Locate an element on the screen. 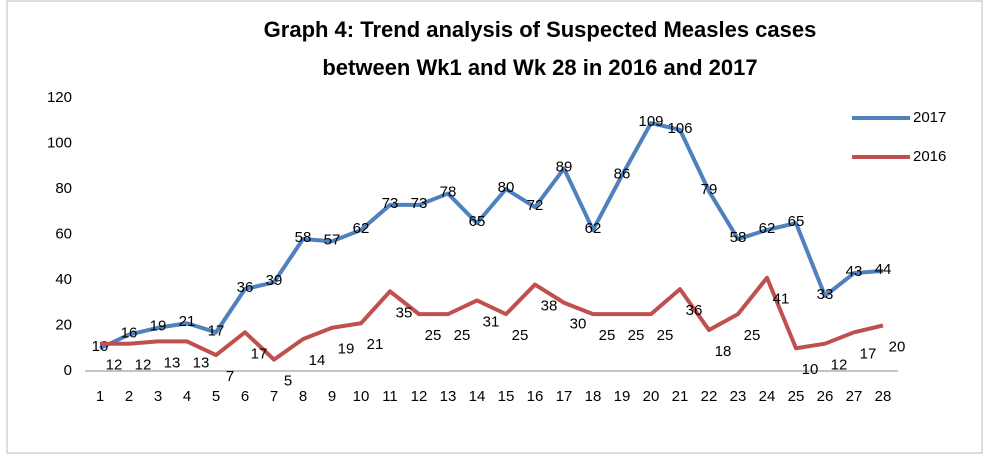  x-tick-label: 9 is located at coordinates (332, 396).